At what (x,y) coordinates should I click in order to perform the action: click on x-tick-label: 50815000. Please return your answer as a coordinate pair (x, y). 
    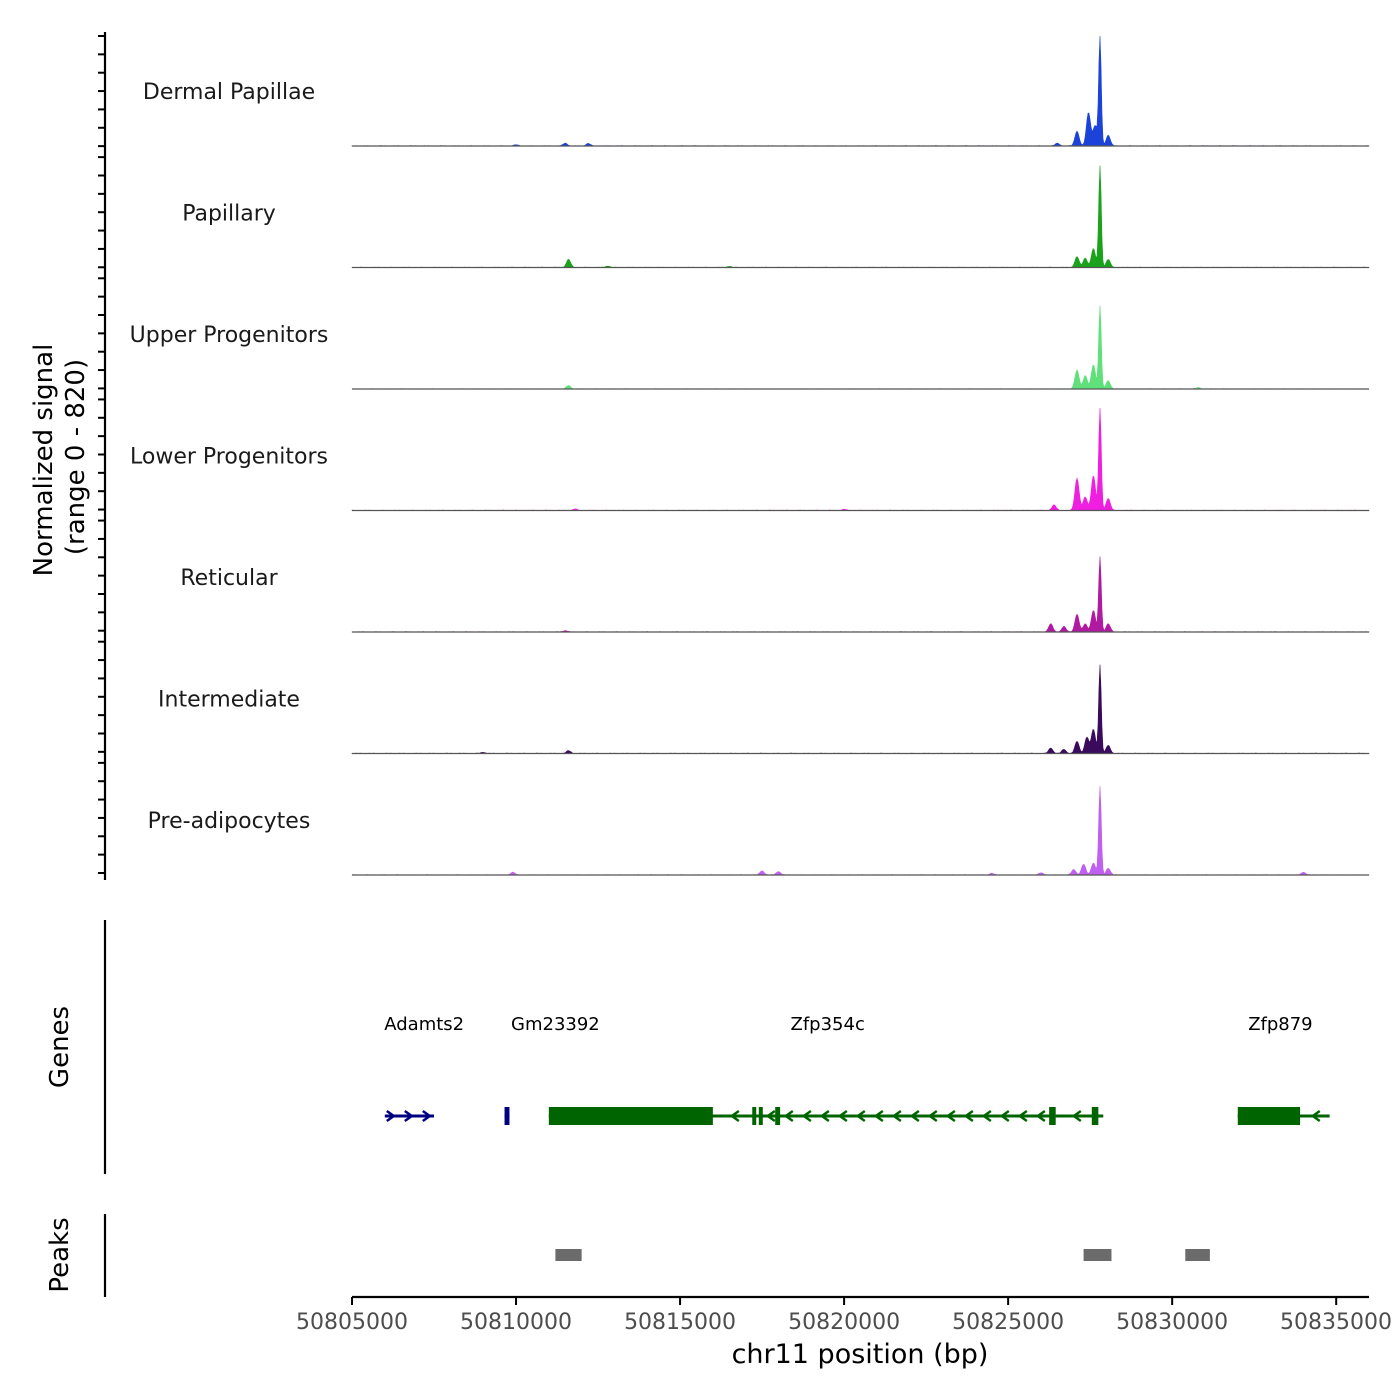
    Looking at the image, I should click on (680, 1322).